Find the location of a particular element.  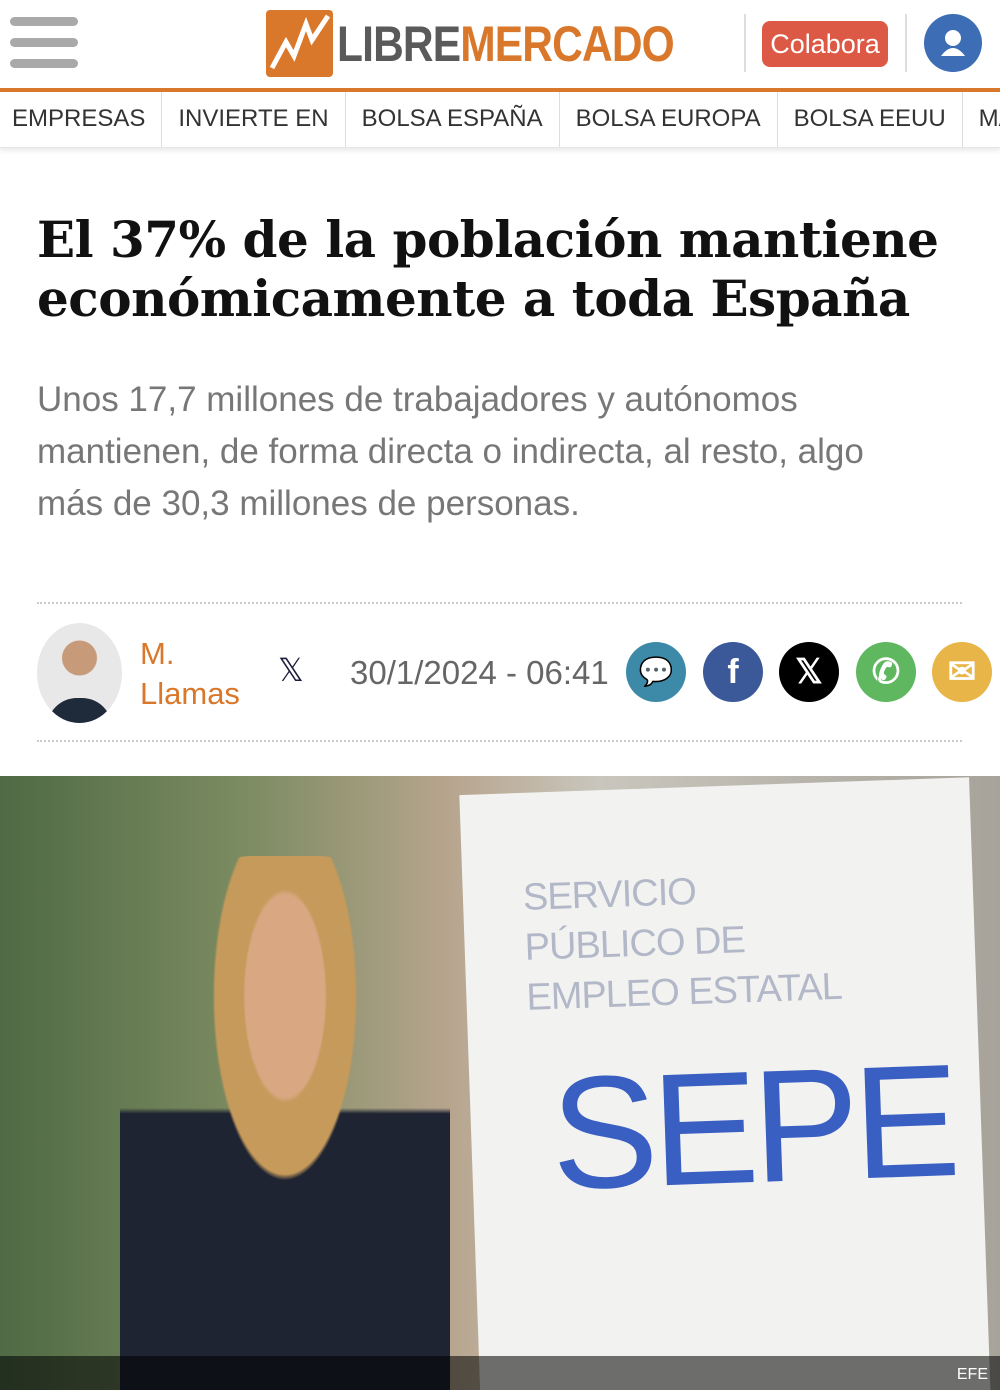

publish-date: 30/1/2024 - 06:41 is located at coordinates (479, 672).